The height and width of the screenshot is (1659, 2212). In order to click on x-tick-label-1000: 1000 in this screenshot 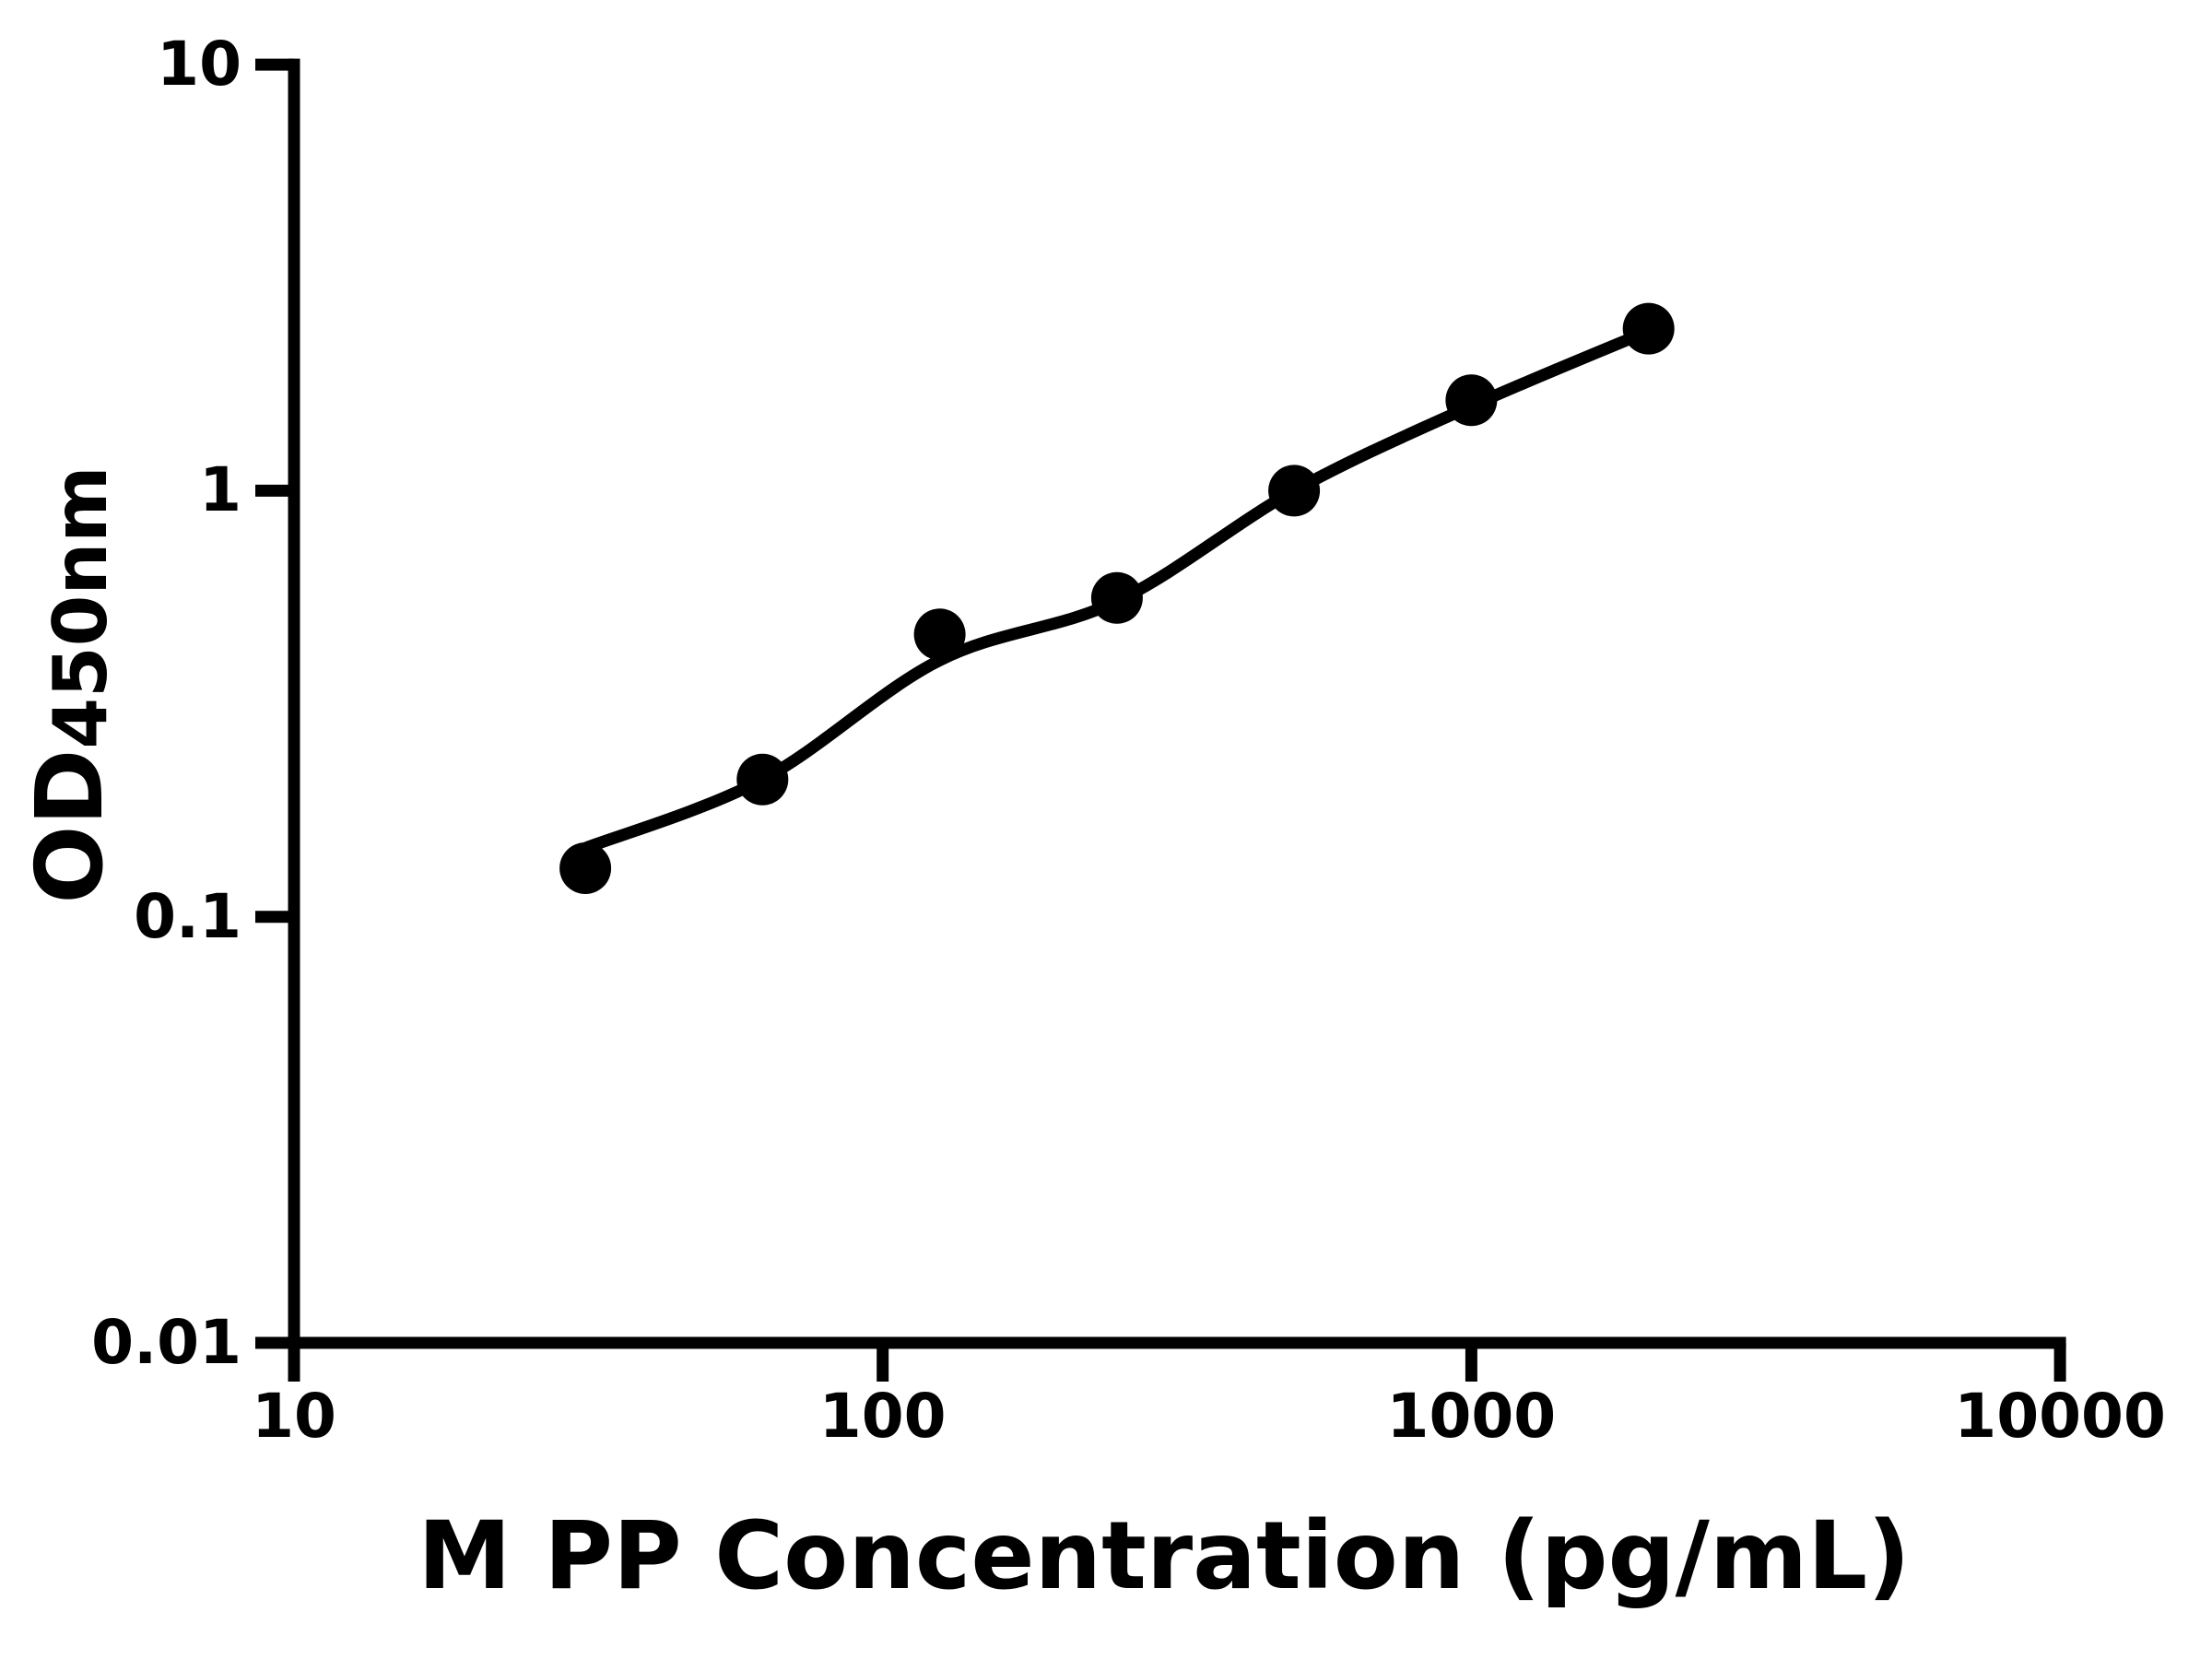, I will do `click(1471, 1416)`.